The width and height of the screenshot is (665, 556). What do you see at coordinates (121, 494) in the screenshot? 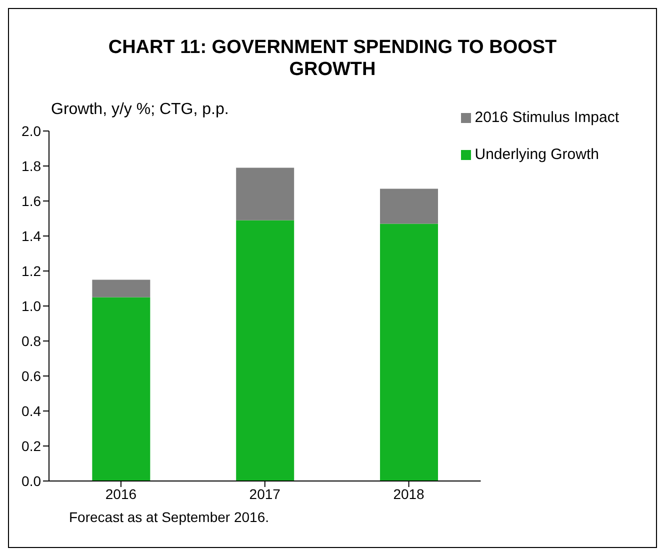
I see `x-tick-label: 2016` at bounding box center [121, 494].